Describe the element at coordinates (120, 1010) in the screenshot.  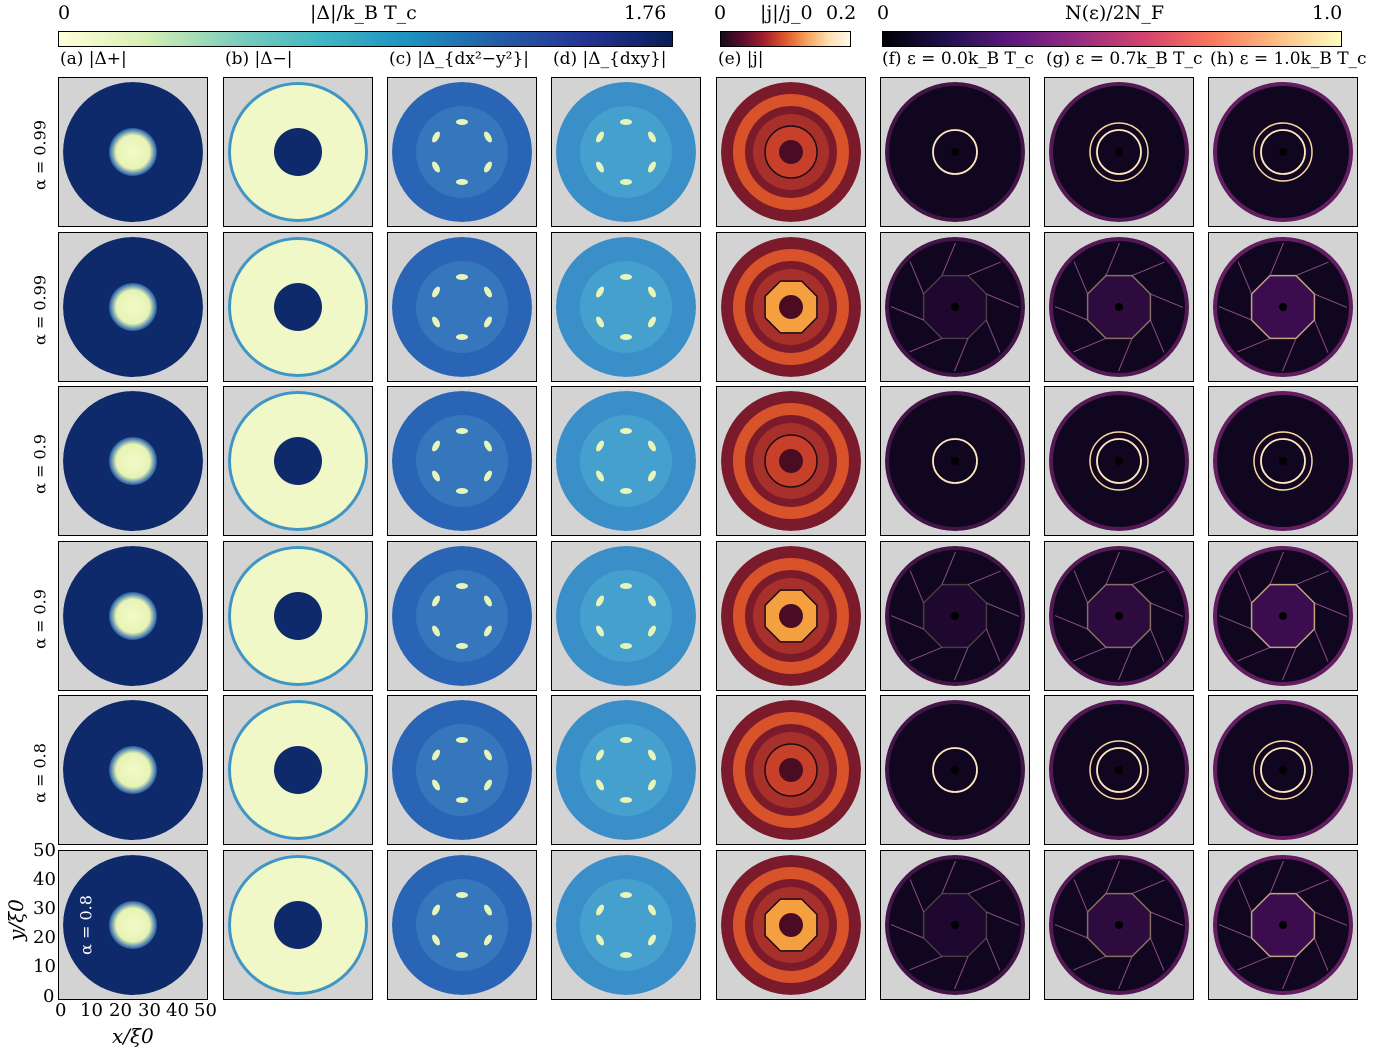
I see `x-tick-20: 20` at that location.